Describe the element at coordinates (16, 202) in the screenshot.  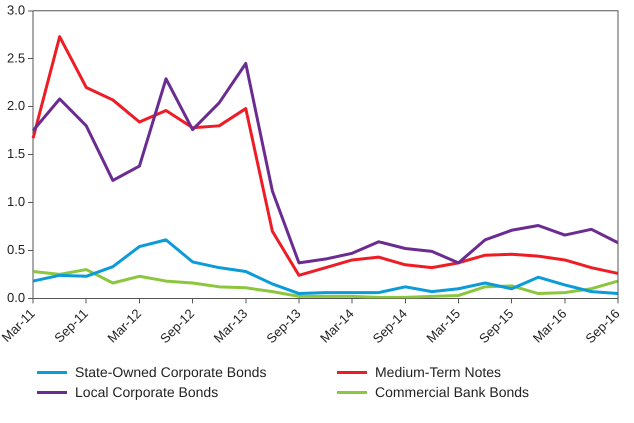
I see `y-tick-label: 1.0` at that location.